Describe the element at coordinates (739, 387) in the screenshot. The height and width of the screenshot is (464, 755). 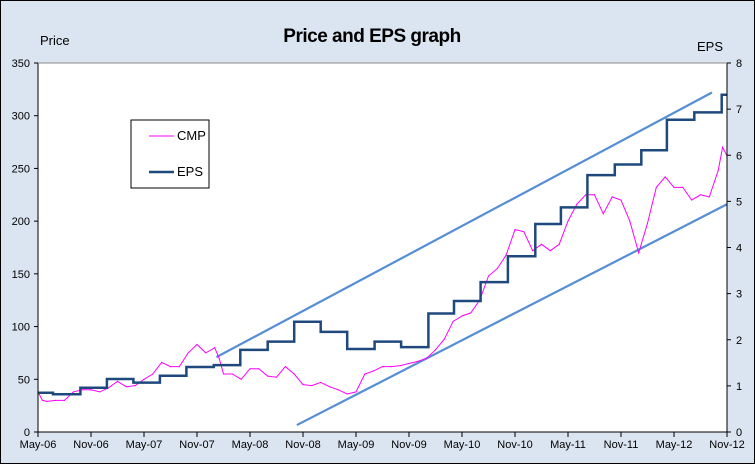
I see `y2-tick-label: 1` at that location.